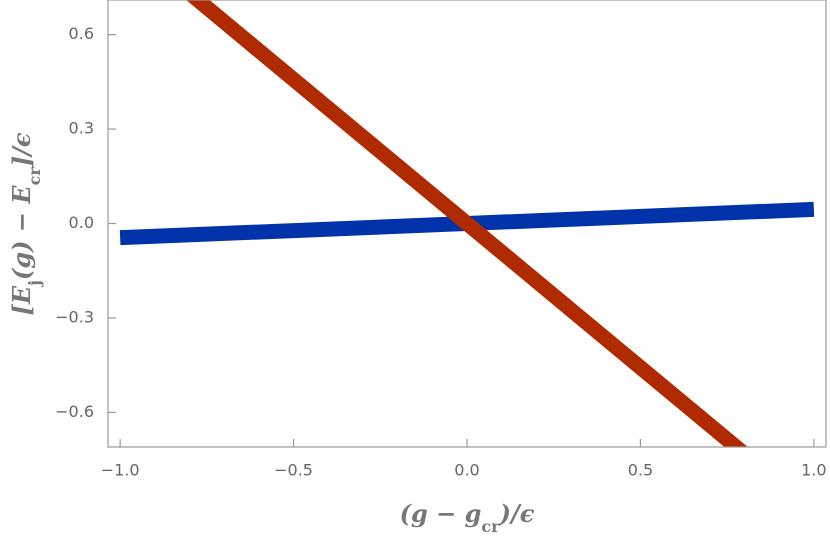  Describe the element at coordinates (293, 470) in the screenshot. I see `x-tick-label: −0.5` at that location.